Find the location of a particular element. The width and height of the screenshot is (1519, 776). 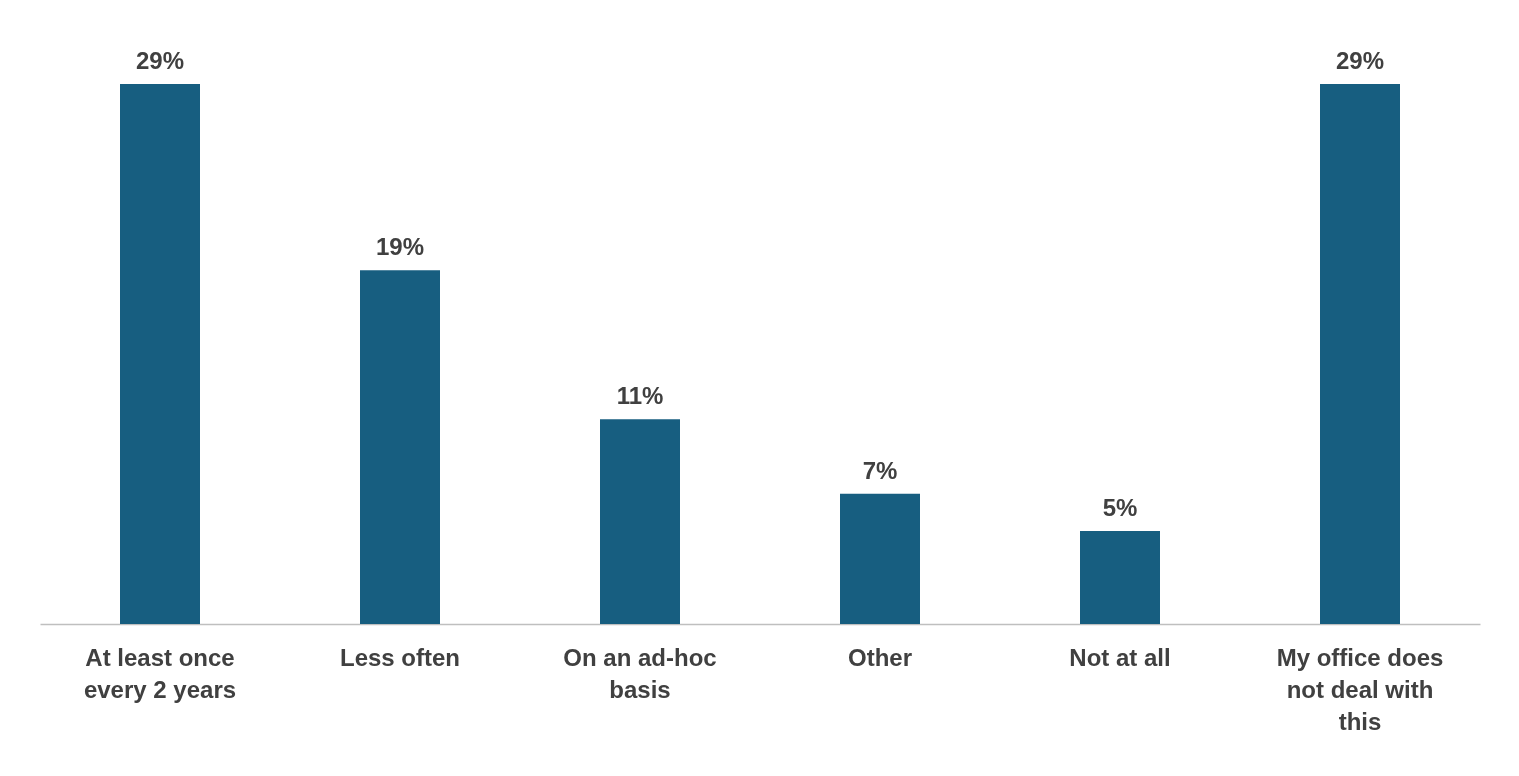

data-label: 11% is located at coordinates (640, 396).